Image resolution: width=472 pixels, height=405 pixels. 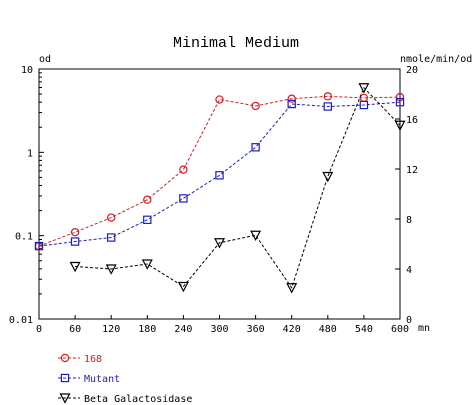 What do you see at coordinates (147, 329) in the screenshot?
I see `x-tick-label: 180` at bounding box center [147, 329].